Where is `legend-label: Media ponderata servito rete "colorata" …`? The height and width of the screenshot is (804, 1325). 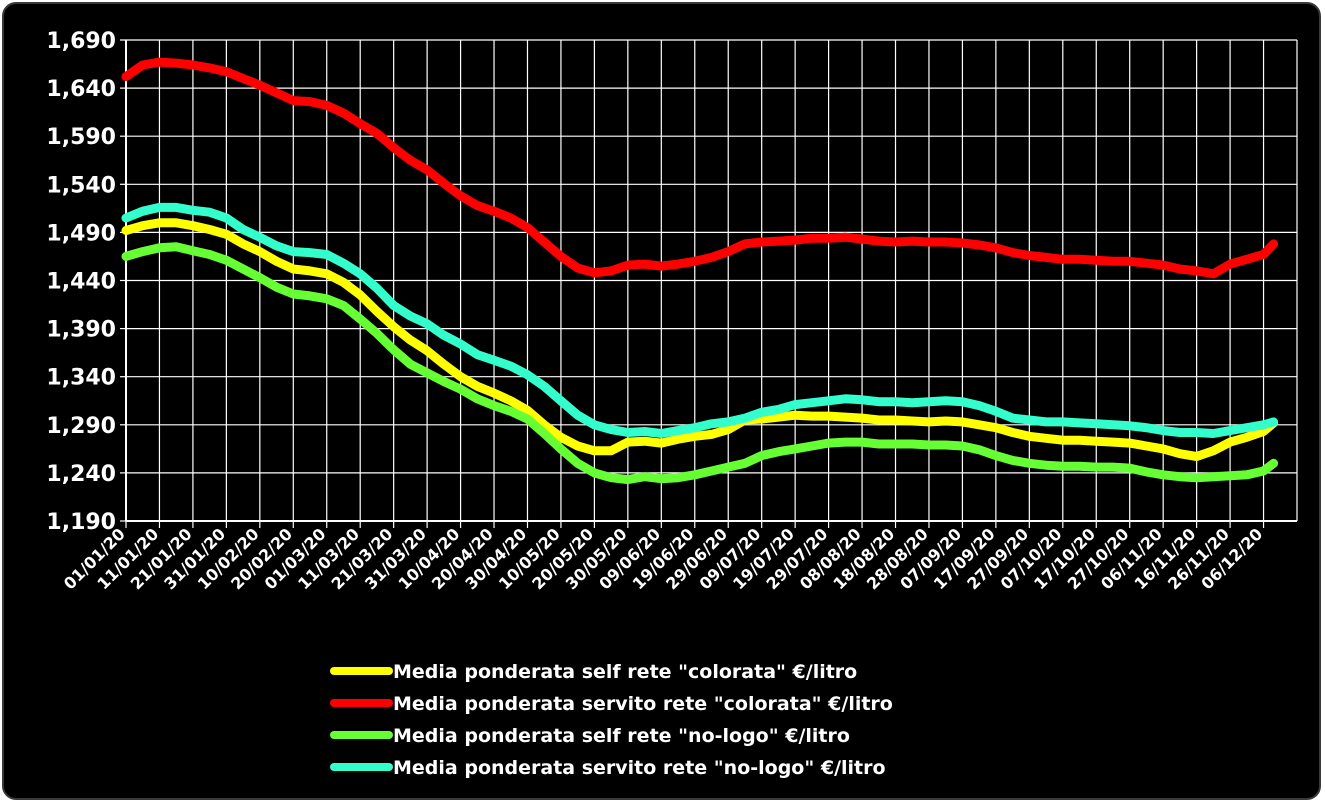 legend-label: Media ponderata servito rete "colorata" … is located at coordinates (643, 704).